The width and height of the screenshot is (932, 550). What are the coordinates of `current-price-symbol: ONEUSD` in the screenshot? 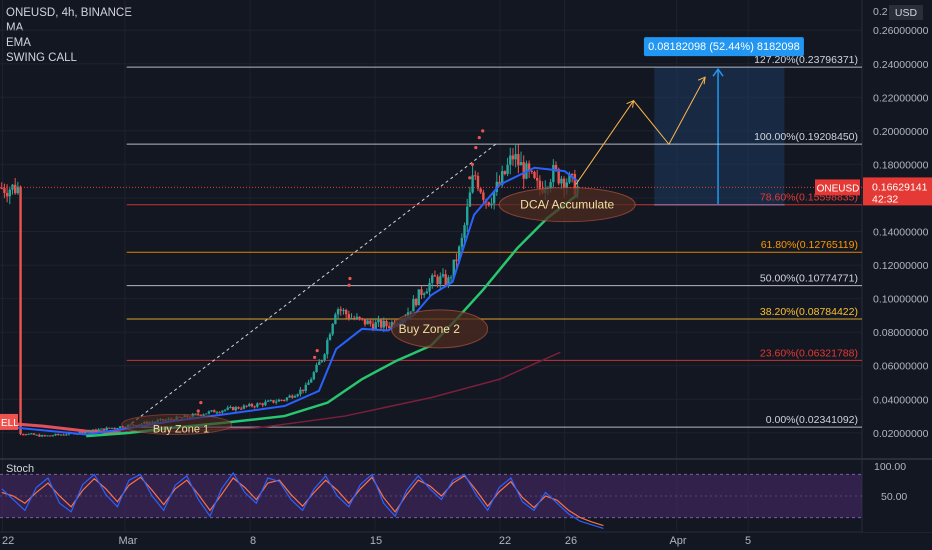 It's located at (838, 188).